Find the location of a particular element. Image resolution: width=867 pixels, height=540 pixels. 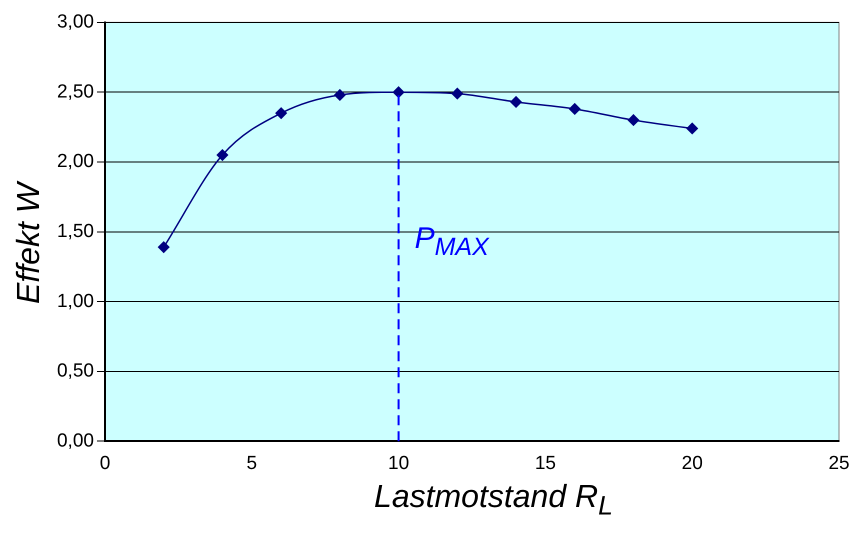

y-tick-label: 3,00 is located at coordinates (75, 22).